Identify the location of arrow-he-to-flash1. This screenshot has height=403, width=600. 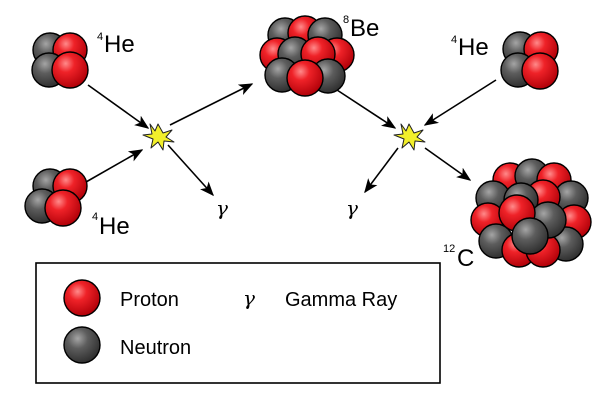
(118, 106).